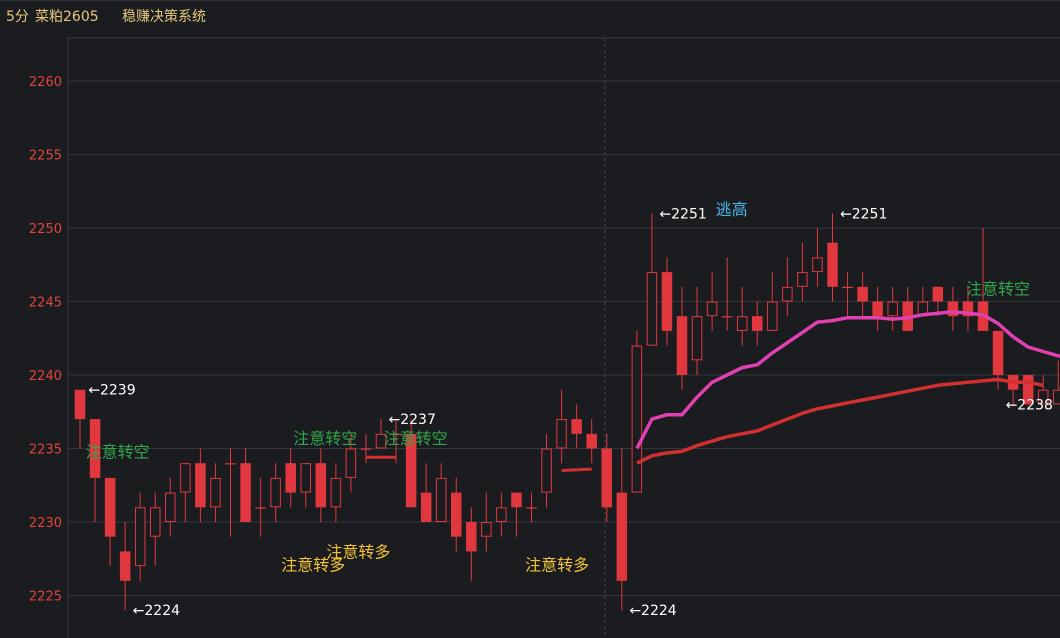  What do you see at coordinates (45, 376) in the screenshot?
I see `y-tick-label: 2240` at bounding box center [45, 376].